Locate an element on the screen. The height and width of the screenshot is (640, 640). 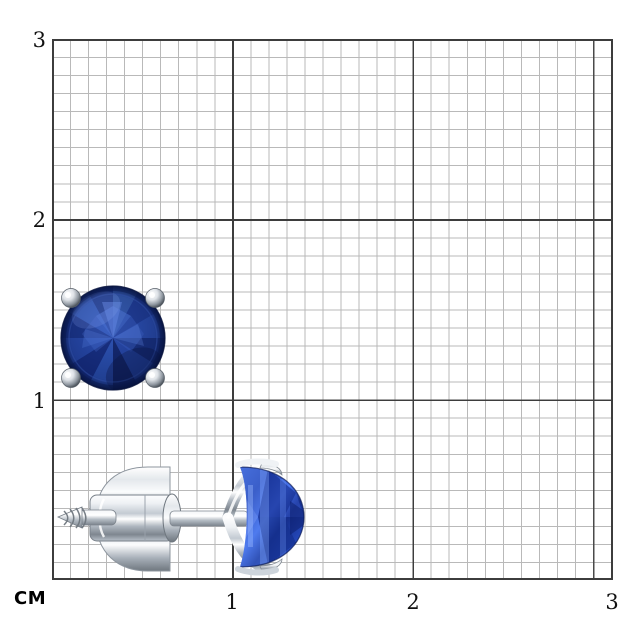
x-axis-tick-2: 2 is located at coordinates (413, 602).